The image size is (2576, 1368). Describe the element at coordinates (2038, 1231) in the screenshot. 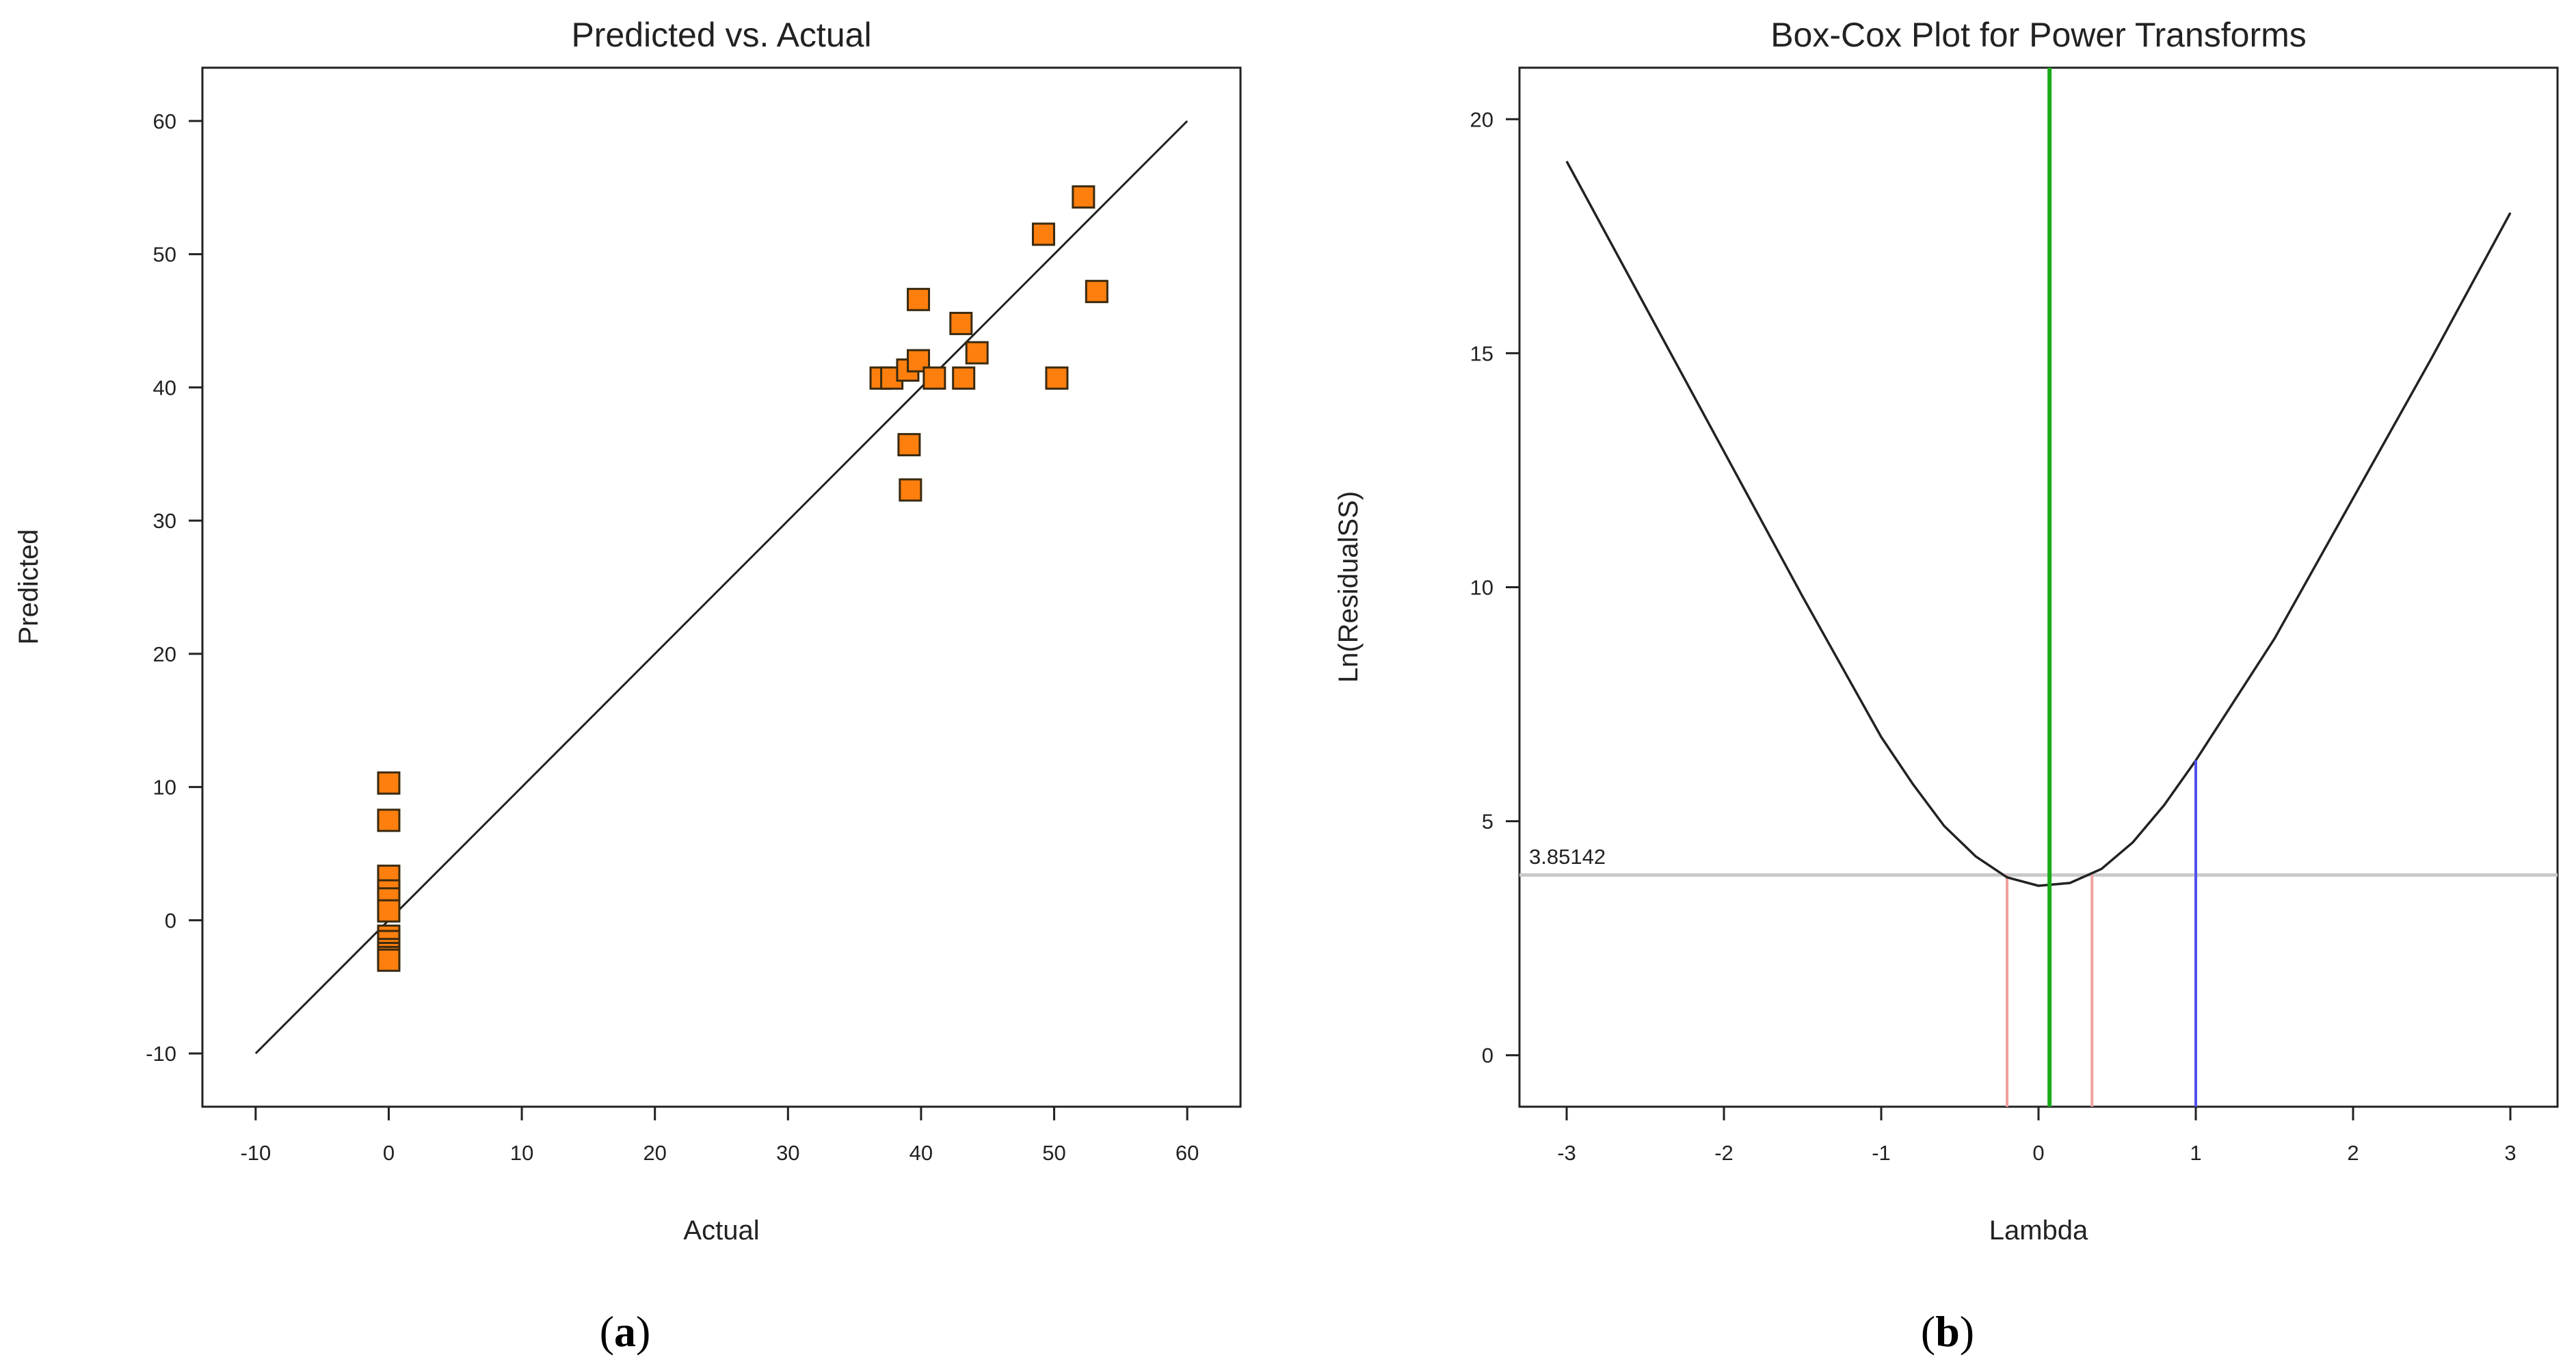

I see `xlabel-b: Lambda` at that location.